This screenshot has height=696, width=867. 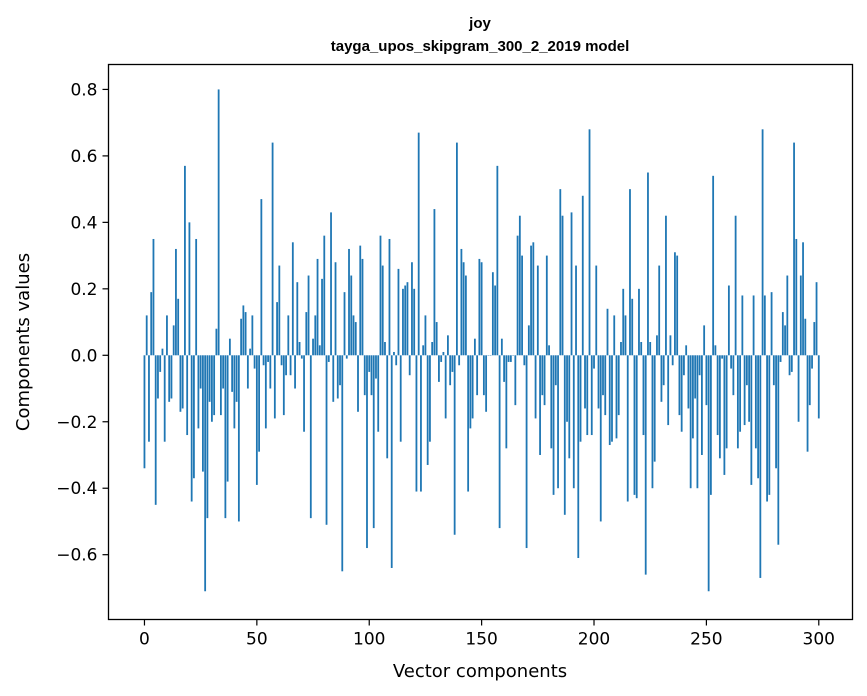 What do you see at coordinates (480, 671) in the screenshot?
I see `x-axis-label: Vector components` at bounding box center [480, 671].